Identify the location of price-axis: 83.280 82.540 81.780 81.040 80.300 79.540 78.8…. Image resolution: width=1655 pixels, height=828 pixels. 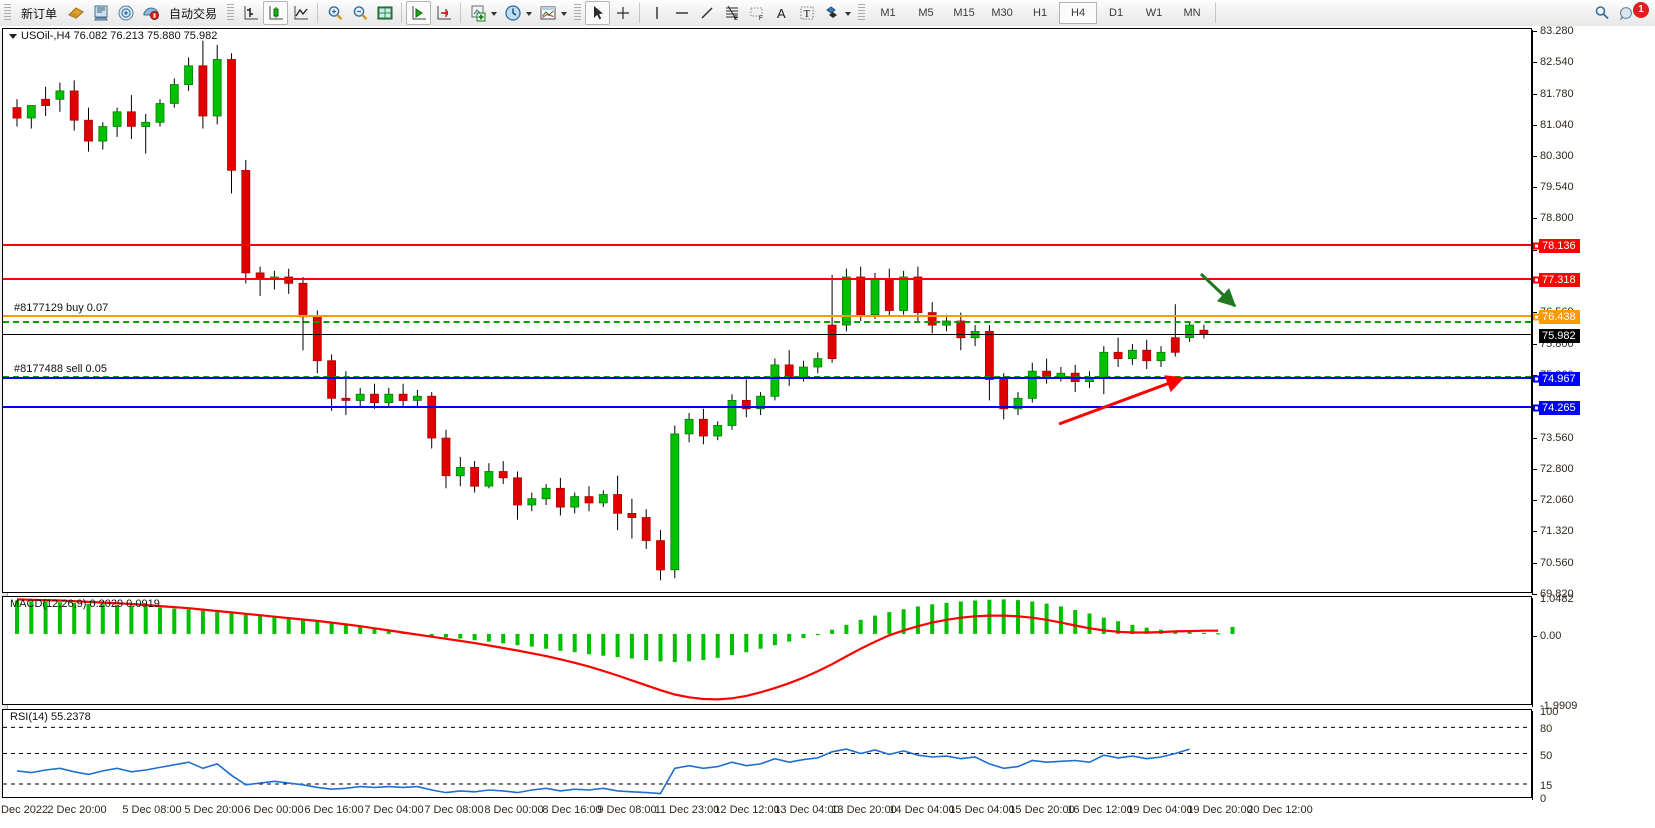
(1593, 415).